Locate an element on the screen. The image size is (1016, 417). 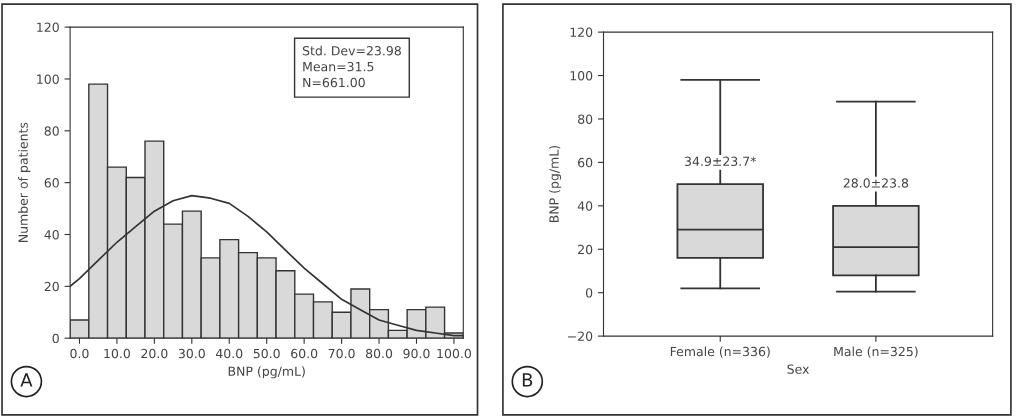
x-tick-label: 60.0 is located at coordinates (304, 353).